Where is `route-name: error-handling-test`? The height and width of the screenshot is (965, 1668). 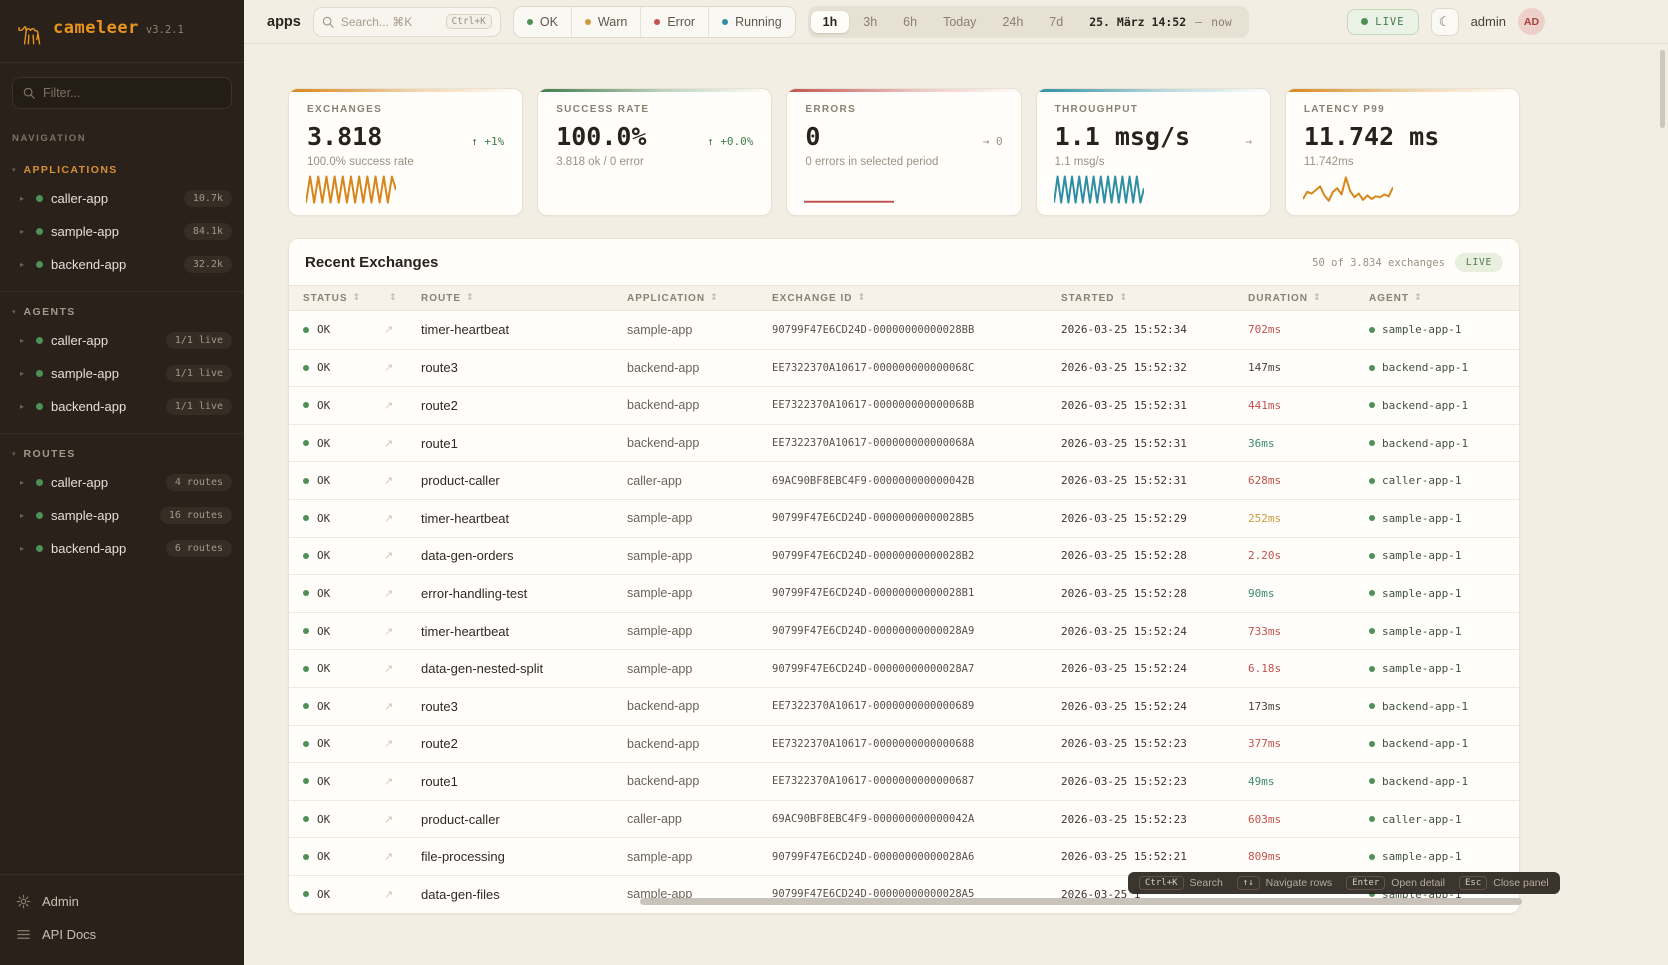
route-name: error-handling-test is located at coordinates (474, 593).